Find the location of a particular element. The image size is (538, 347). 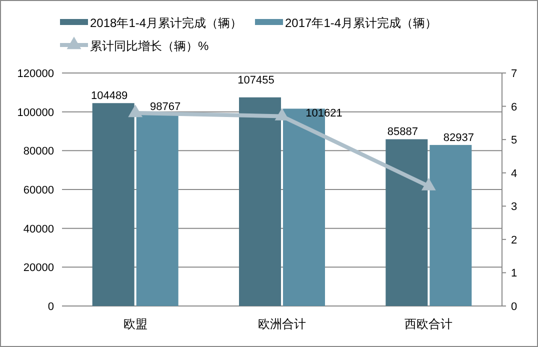

legend-label: 累计同比增长（辆）% is located at coordinates (149, 46).